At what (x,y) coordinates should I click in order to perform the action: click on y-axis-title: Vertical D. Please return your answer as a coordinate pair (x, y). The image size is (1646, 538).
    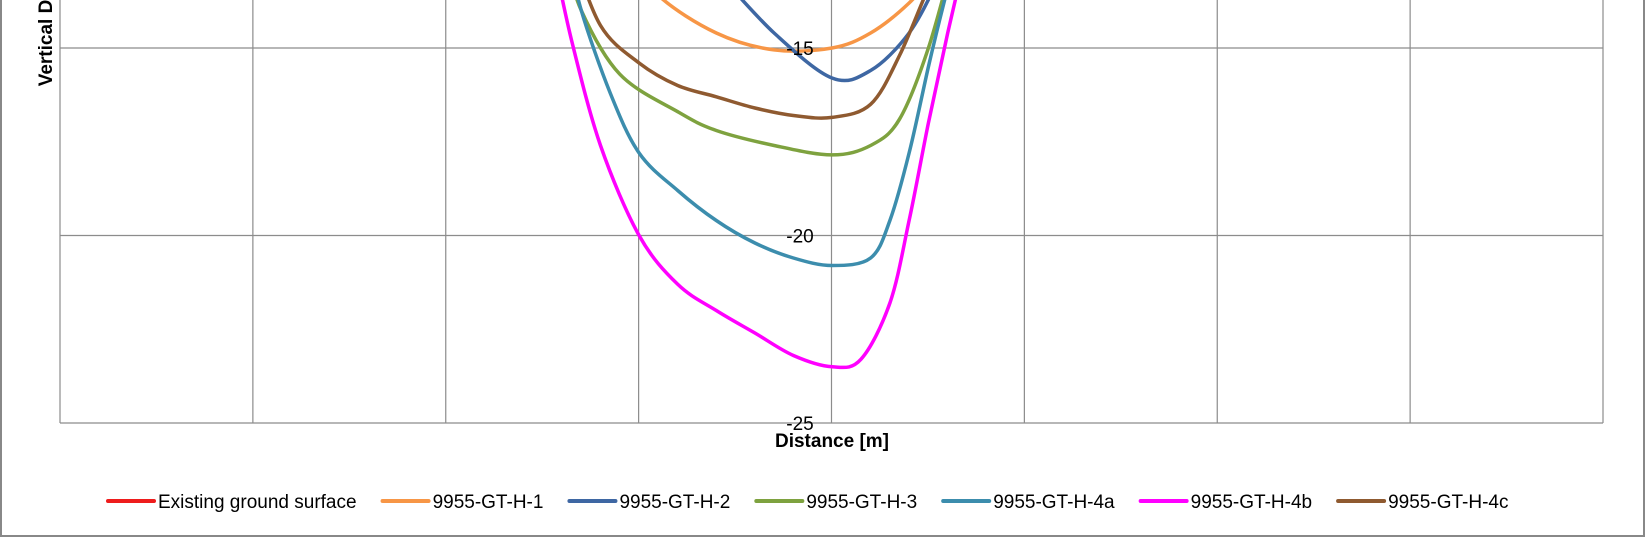
    Looking at the image, I should click on (46, 43).